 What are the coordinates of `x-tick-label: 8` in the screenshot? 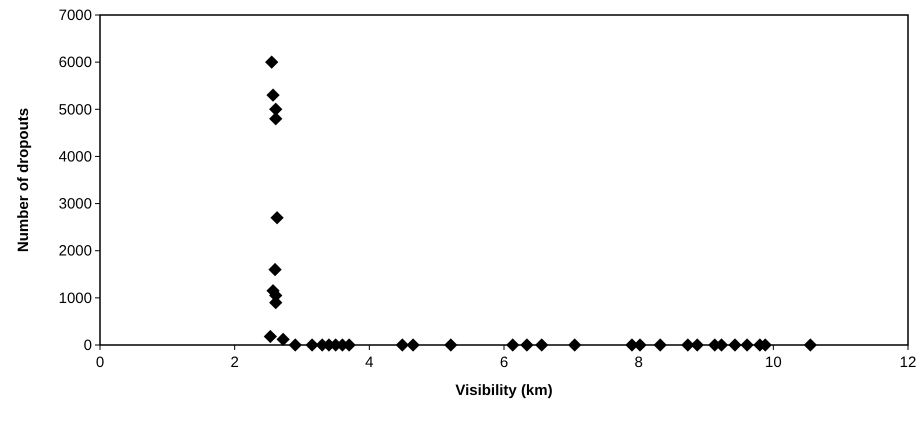 It's located at (638, 362).